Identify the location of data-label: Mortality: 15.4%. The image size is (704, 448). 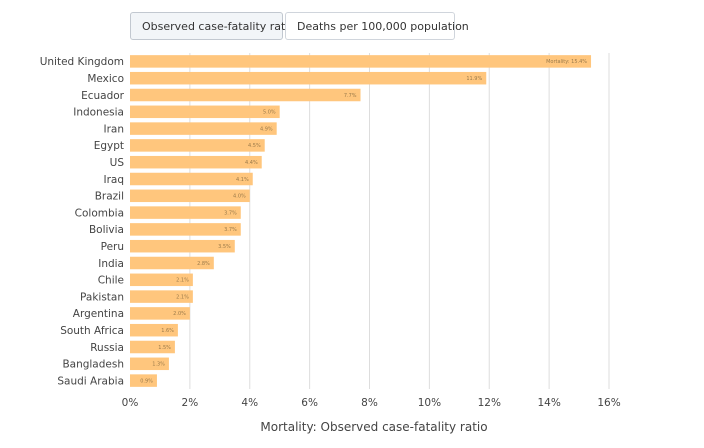
(566, 62).